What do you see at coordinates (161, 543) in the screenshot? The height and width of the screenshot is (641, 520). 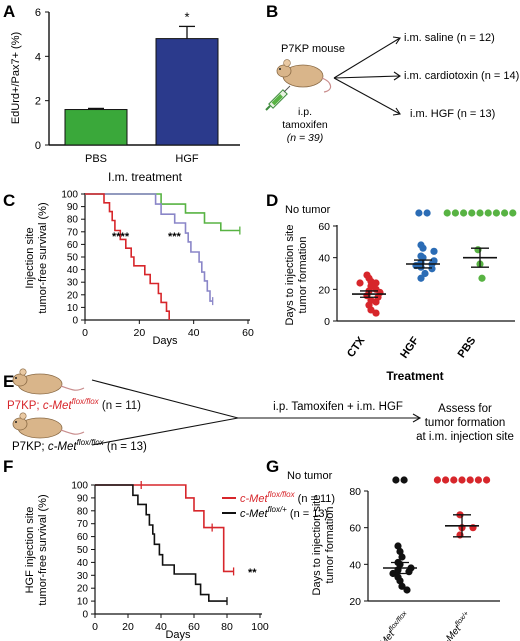 I see `f-series-black` at bounding box center [161, 543].